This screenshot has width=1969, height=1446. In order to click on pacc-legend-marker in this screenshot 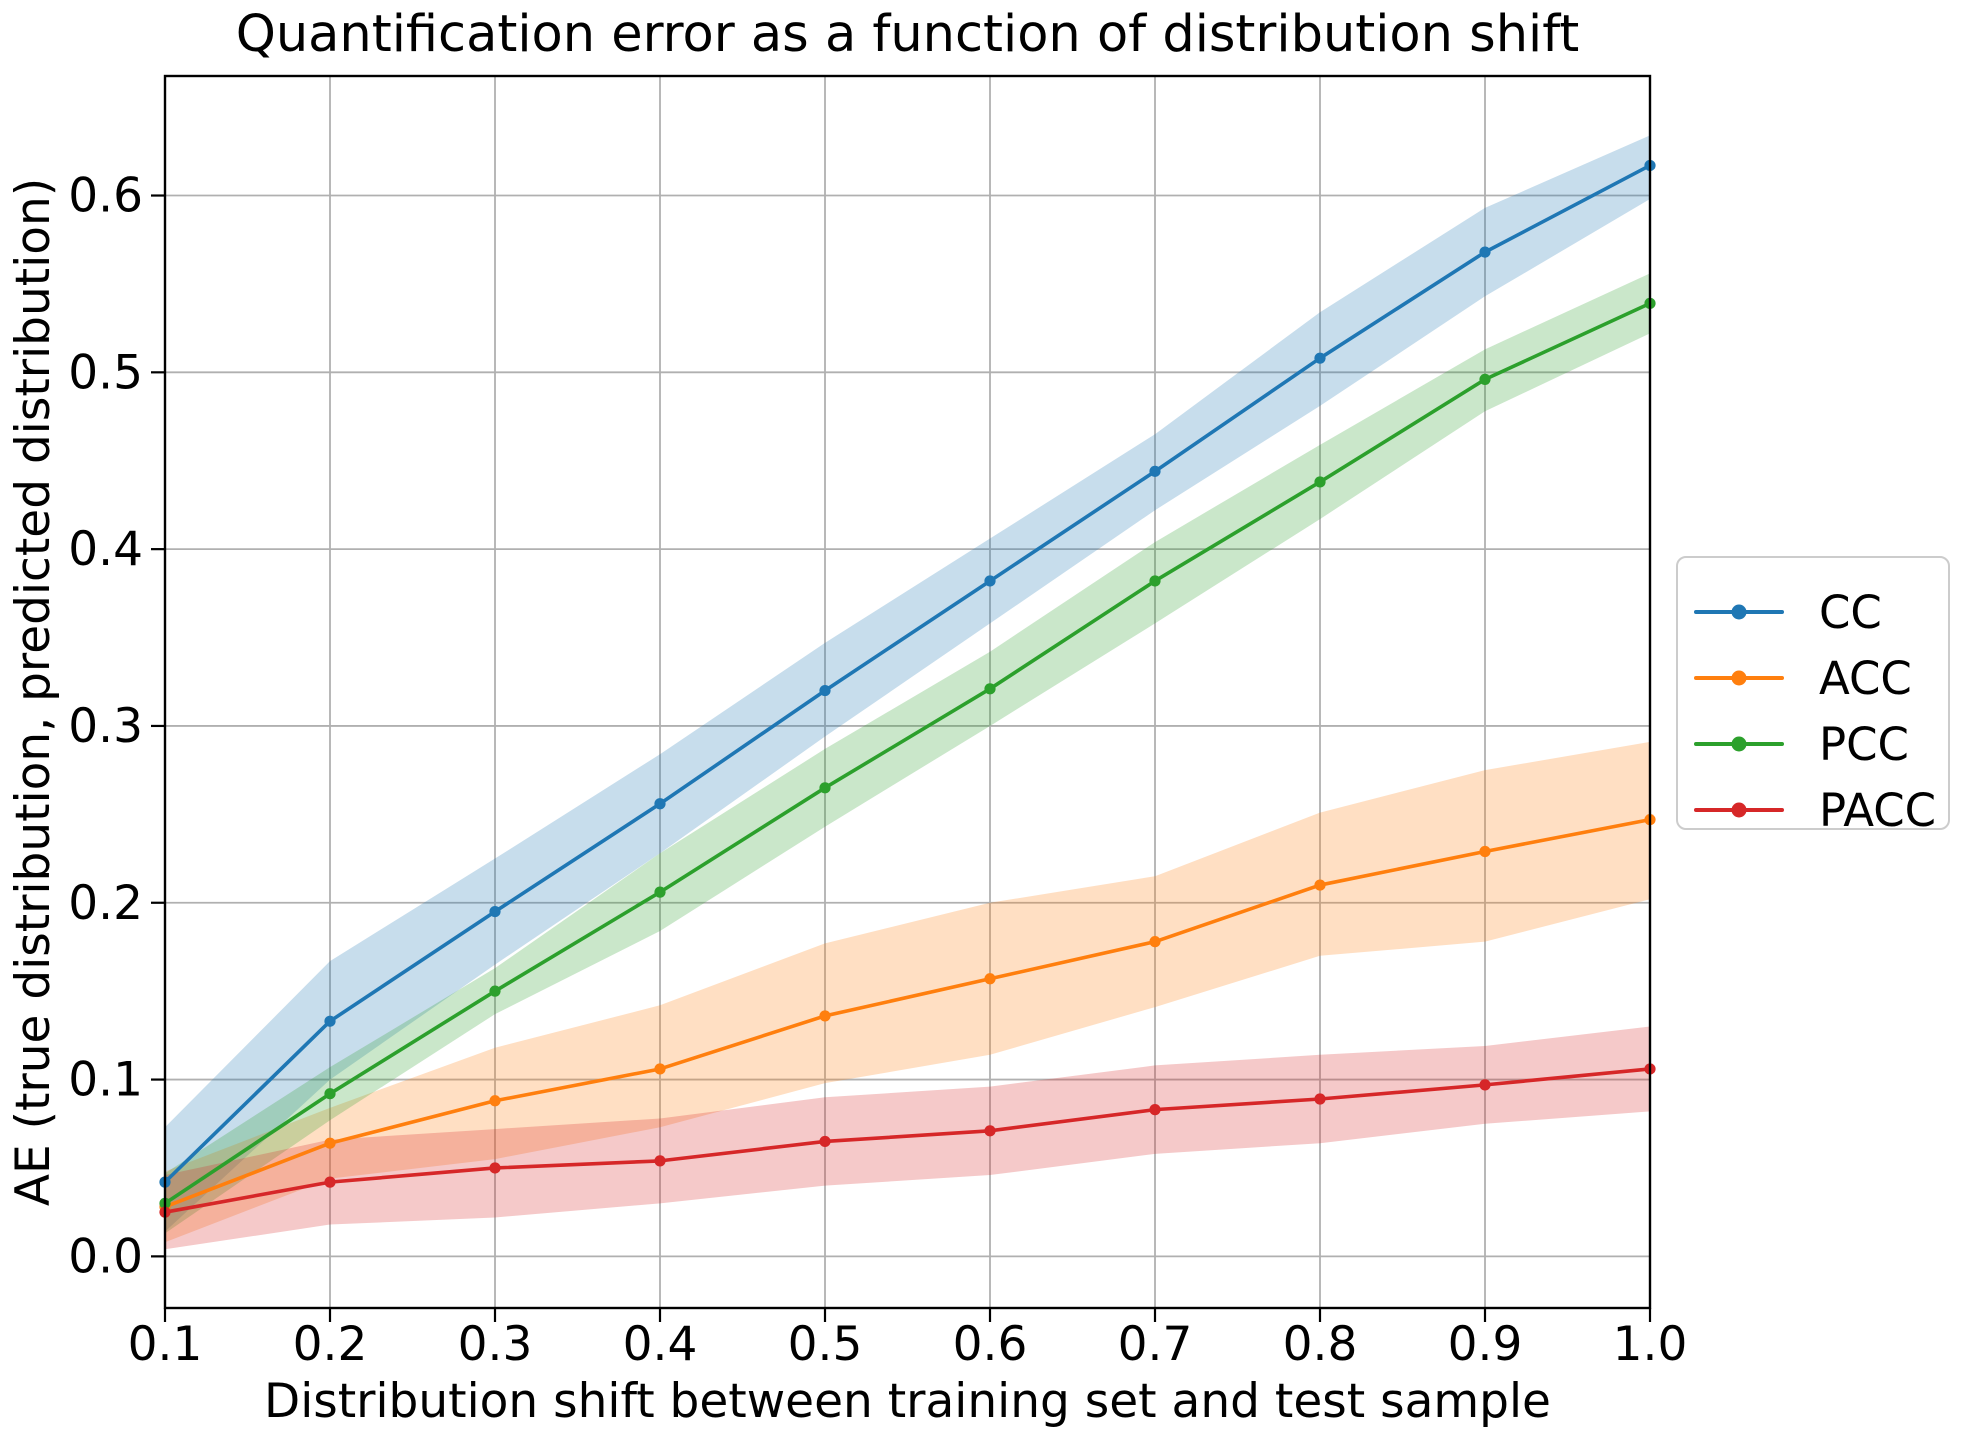, I will do `click(1739, 810)`.